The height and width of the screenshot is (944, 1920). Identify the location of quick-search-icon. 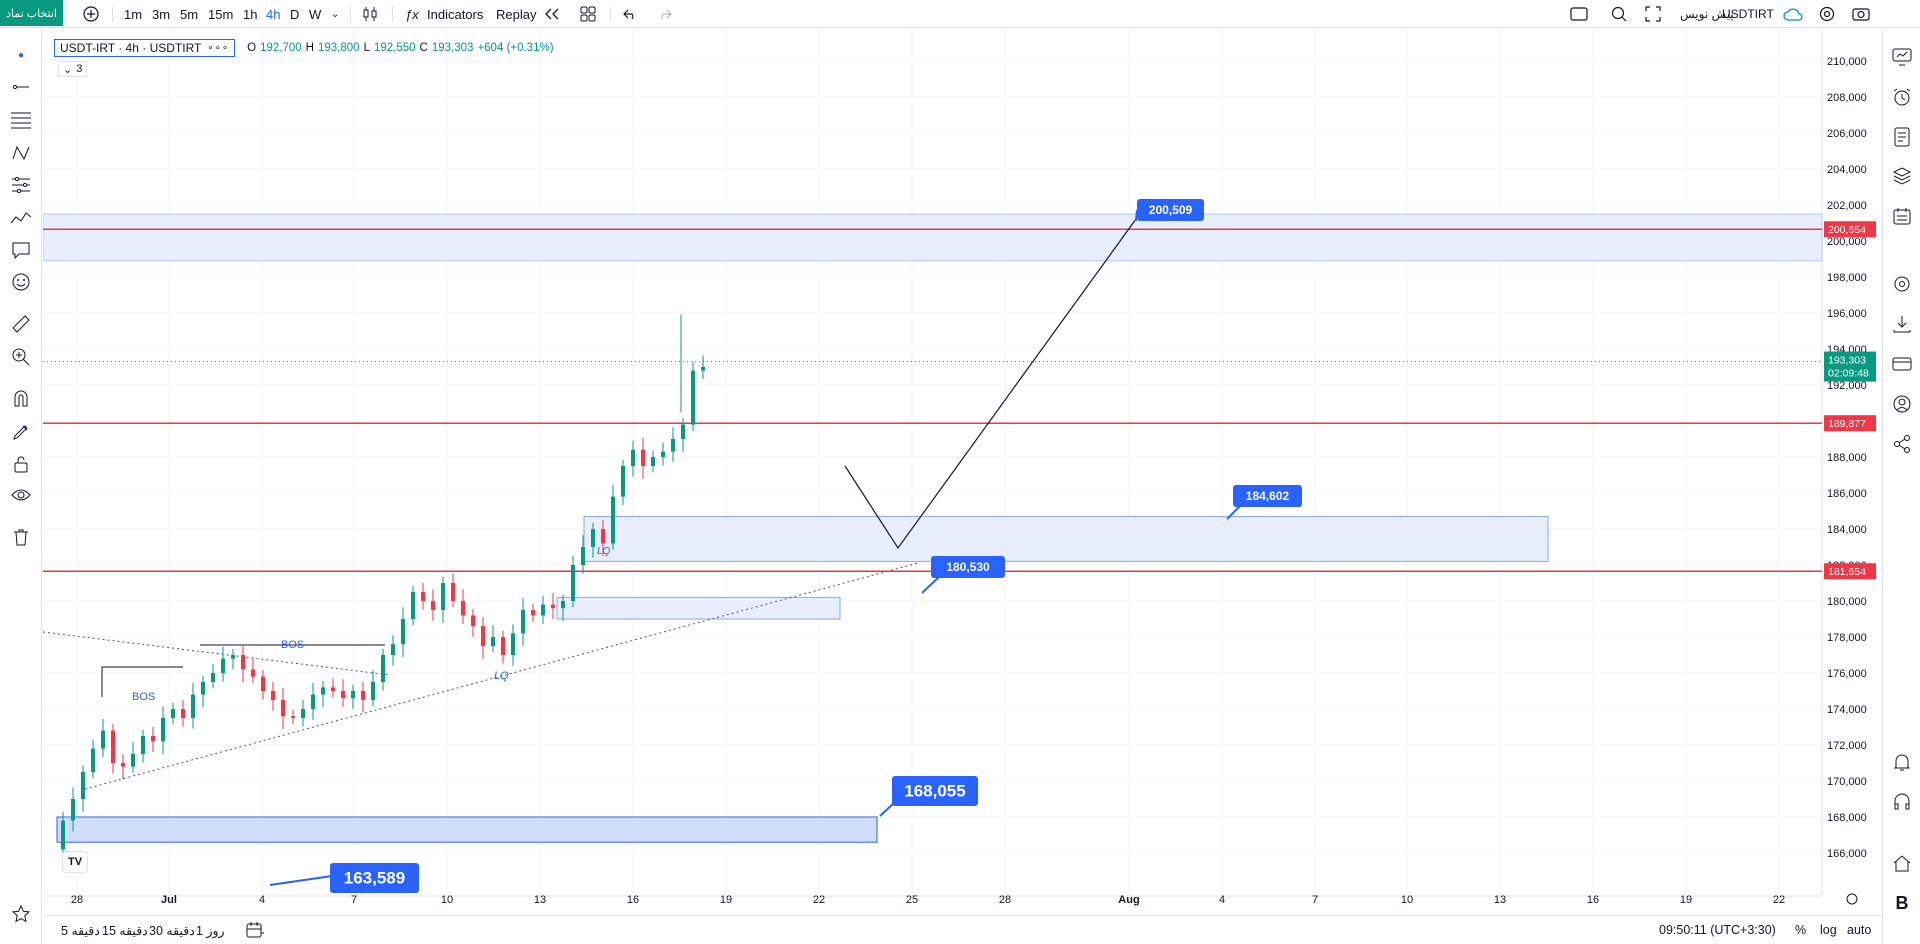
(1619, 14).